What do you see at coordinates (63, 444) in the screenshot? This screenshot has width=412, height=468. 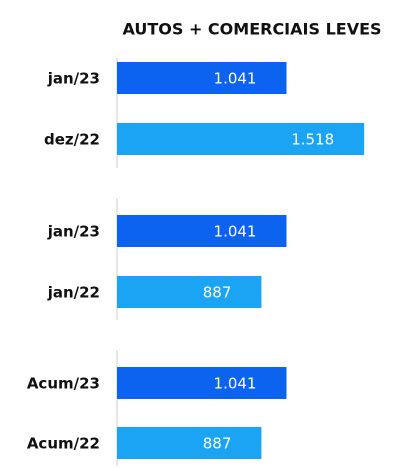 I see `y-tick-label: Acum/22` at bounding box center [63, 444].